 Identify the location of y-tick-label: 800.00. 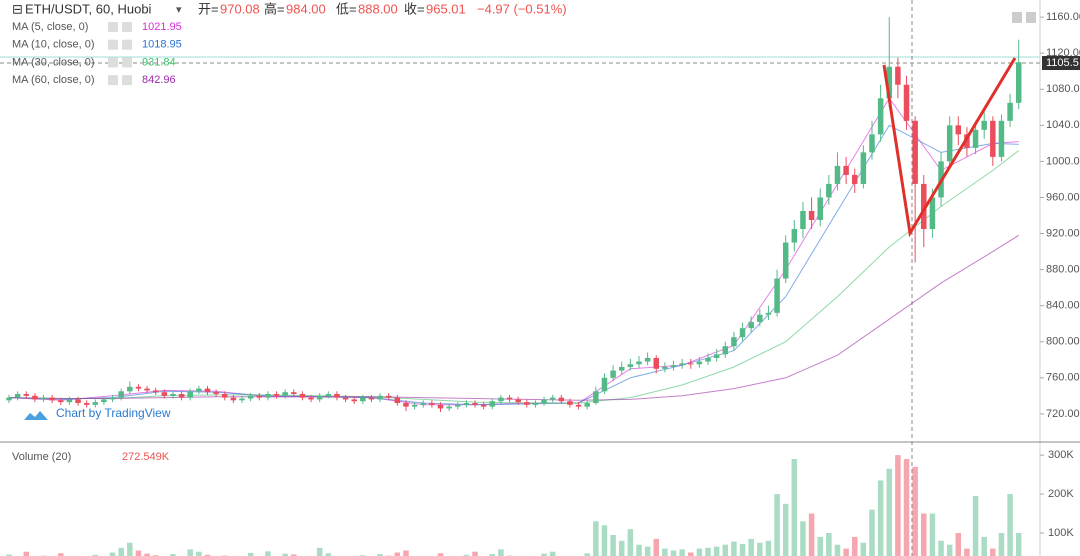
(1063, 342).